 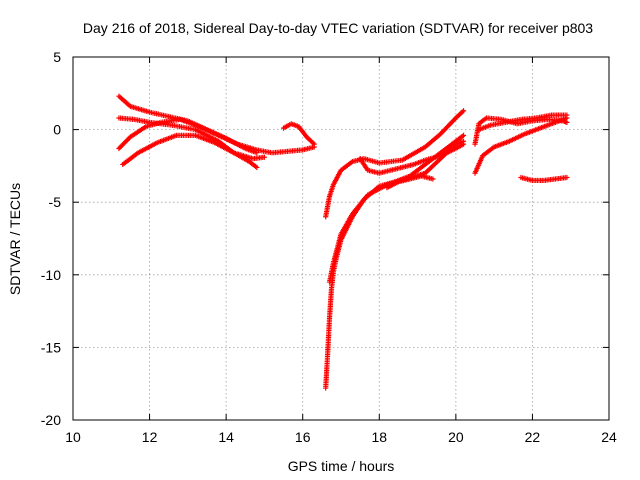 What do you see at coordinates (55, 202) in the screenshot?
I see `y-tick-label: -5` at bounding box center [55, 202].